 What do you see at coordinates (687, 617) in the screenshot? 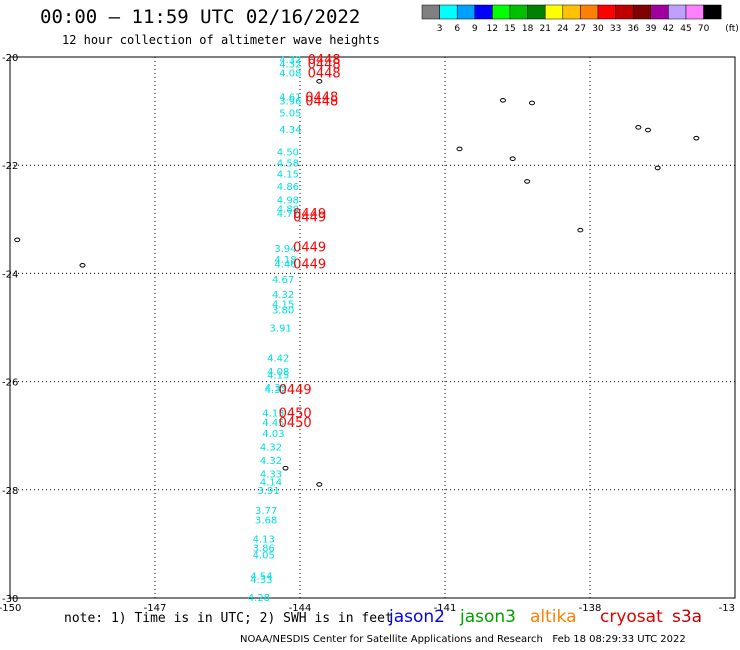
I see `satellite-s3a: s3a` at bounding box center [687, 617].